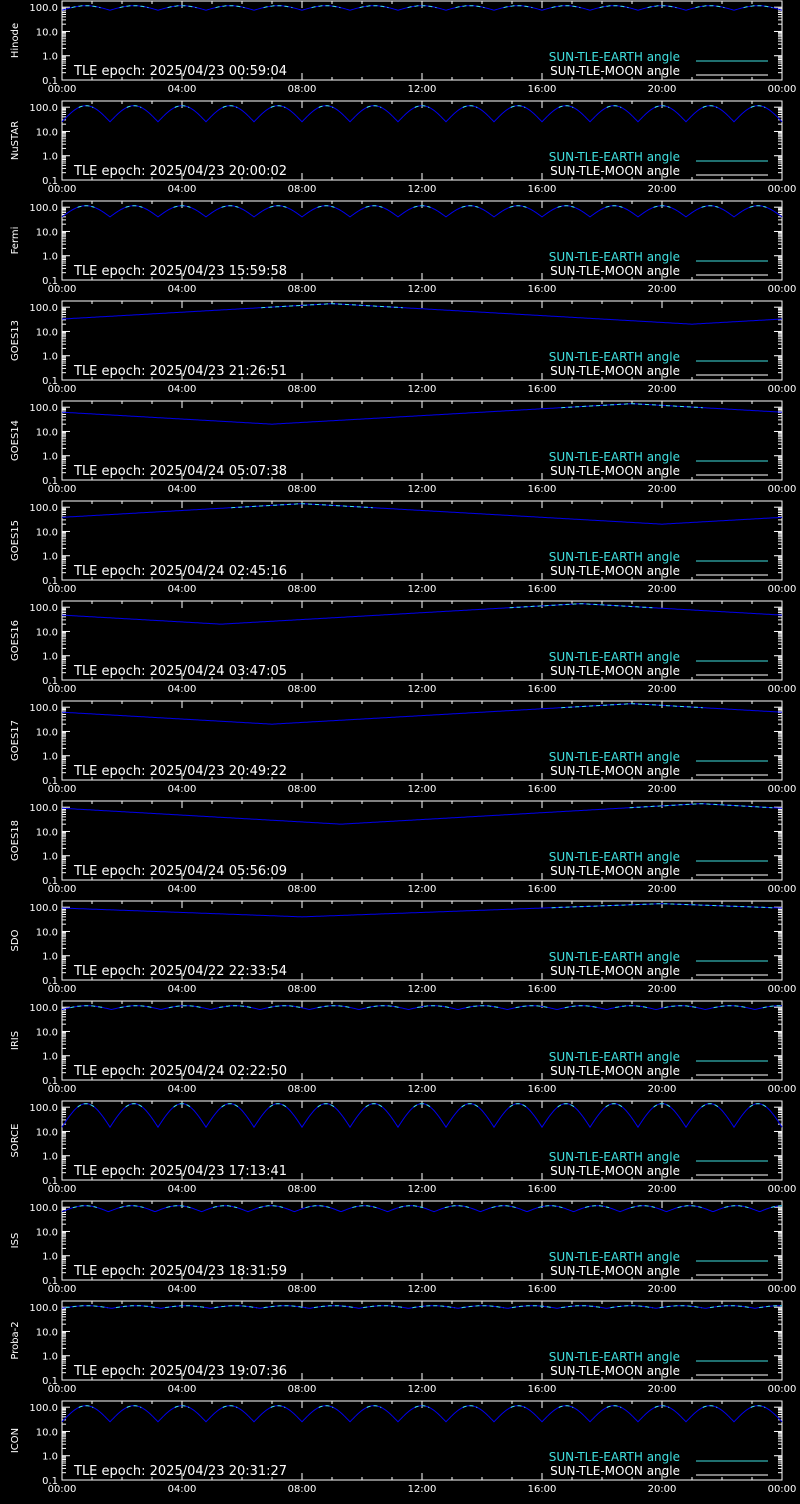  Describe the element at coordinates (180, 1471) in the screenshot. I see `tle-epoch-label: TLE epoch: 2025/04/23 20:31:27` at that location.